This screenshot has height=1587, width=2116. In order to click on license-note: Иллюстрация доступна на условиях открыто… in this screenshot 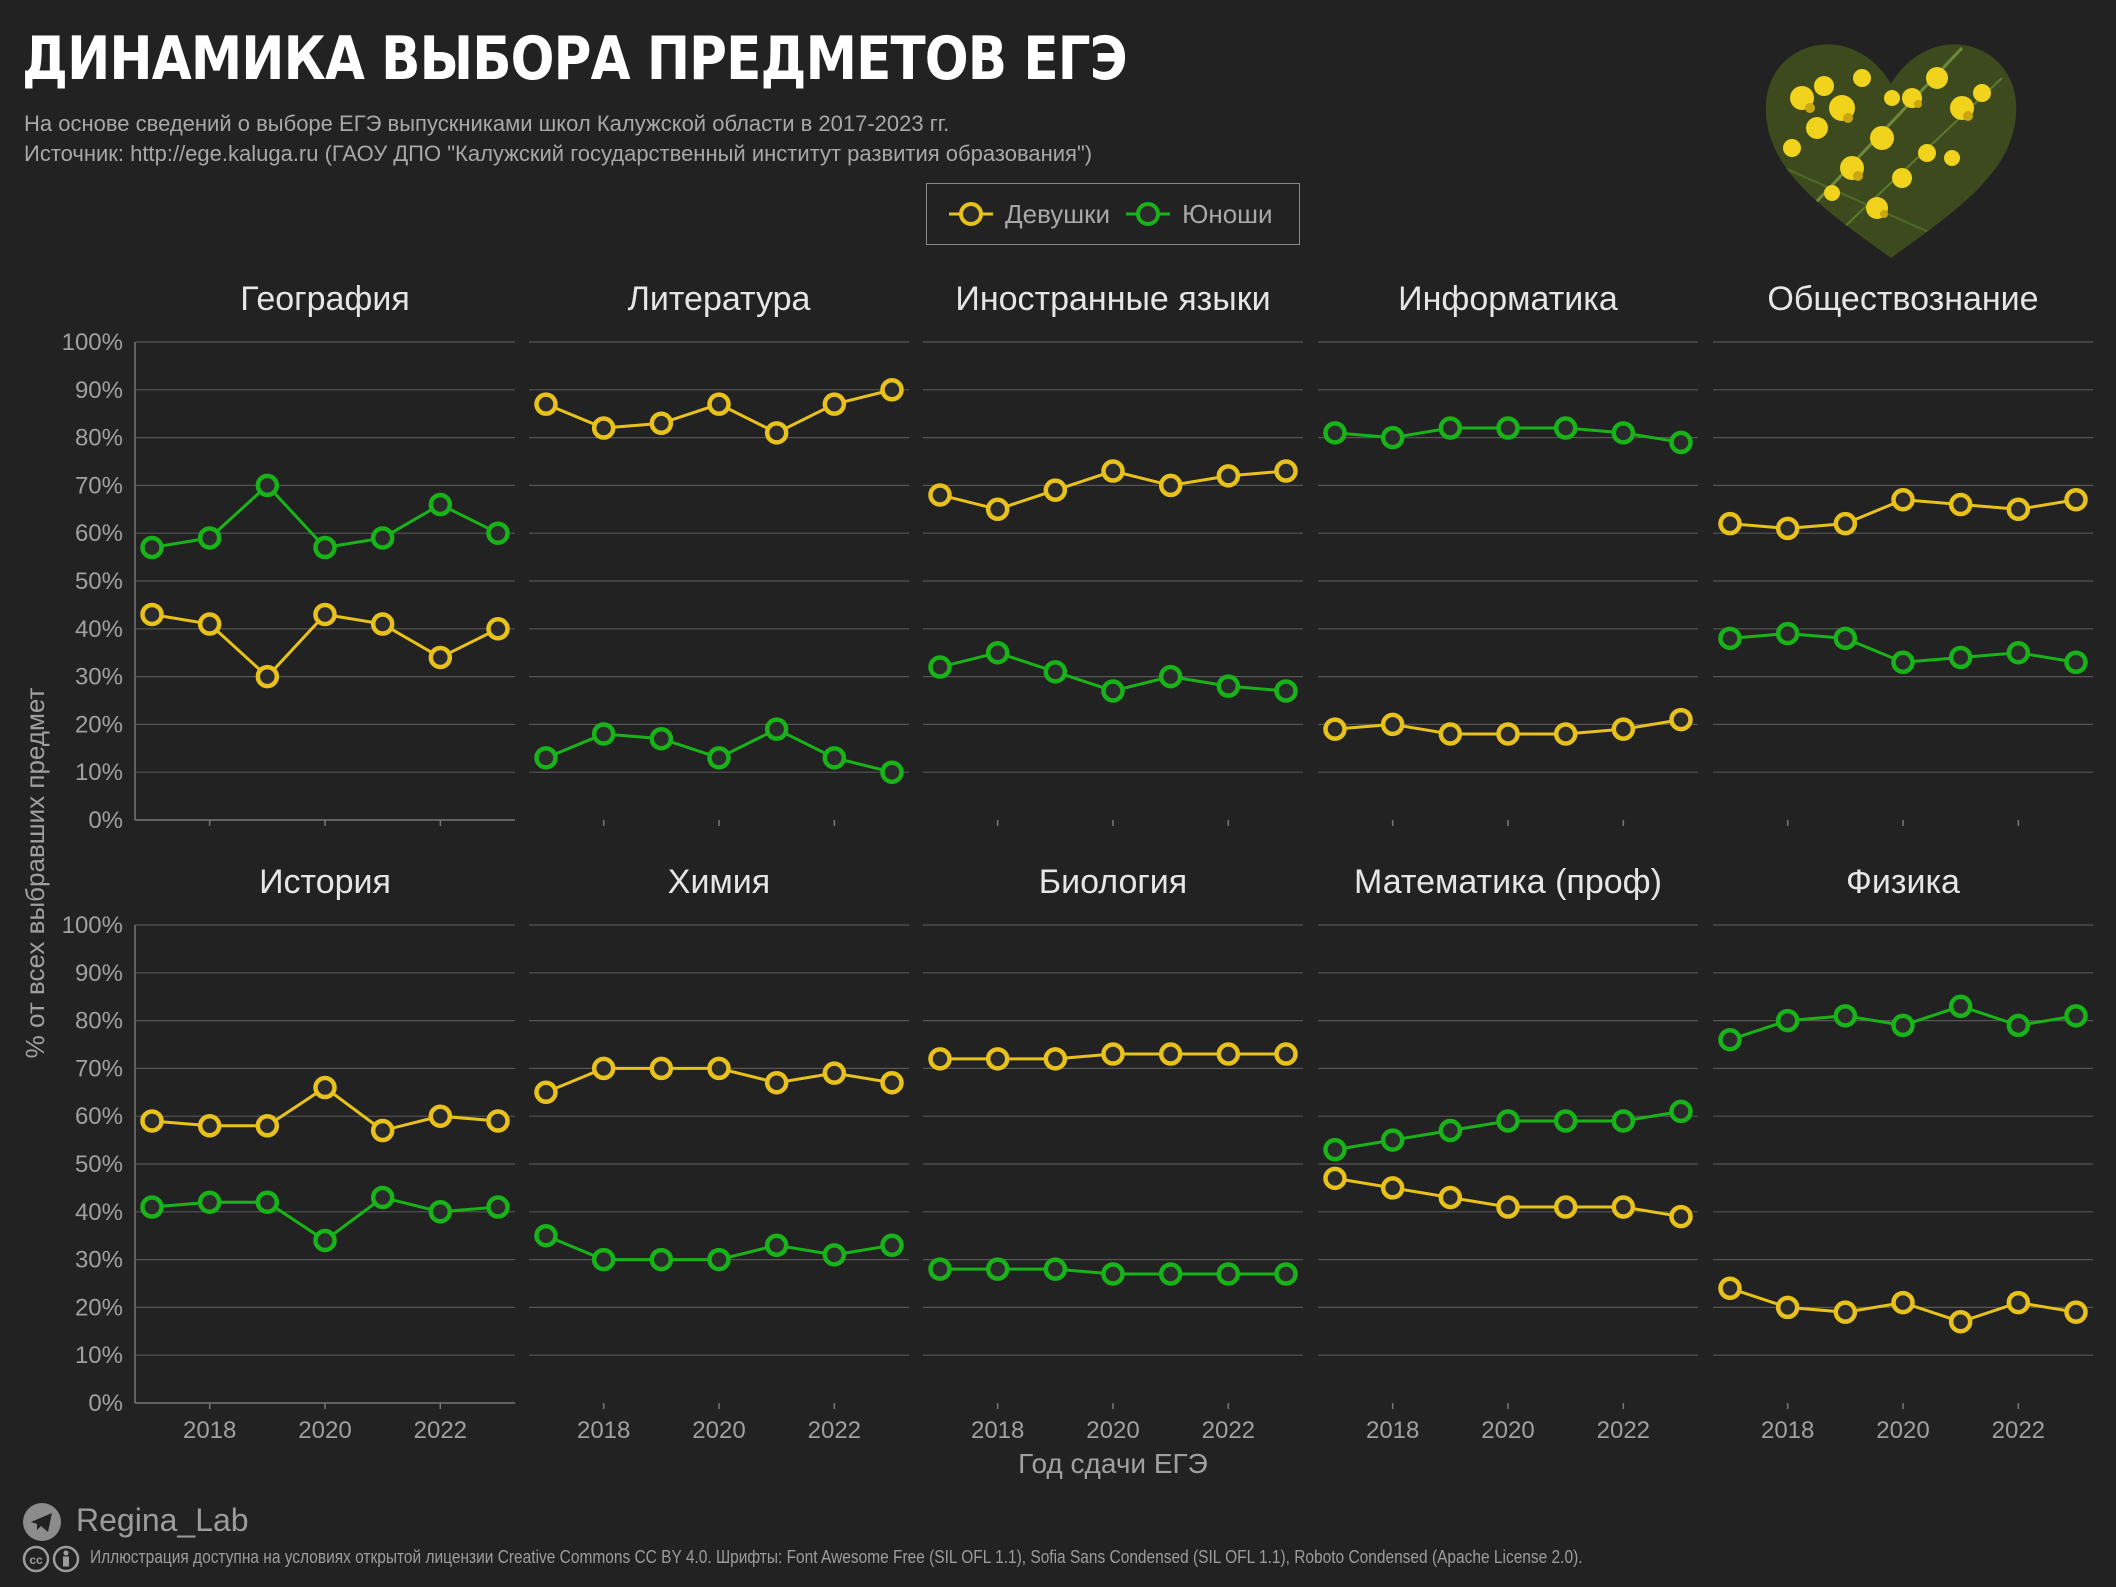, I will do `click(836, 1557)`.